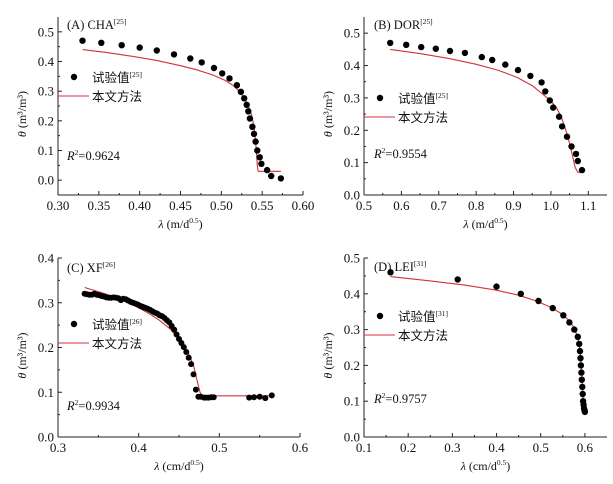 The width and height of the screenshot is (613, 484). I want to click on x-axis-label: λ (cm/d0.5), so click(178, 465).